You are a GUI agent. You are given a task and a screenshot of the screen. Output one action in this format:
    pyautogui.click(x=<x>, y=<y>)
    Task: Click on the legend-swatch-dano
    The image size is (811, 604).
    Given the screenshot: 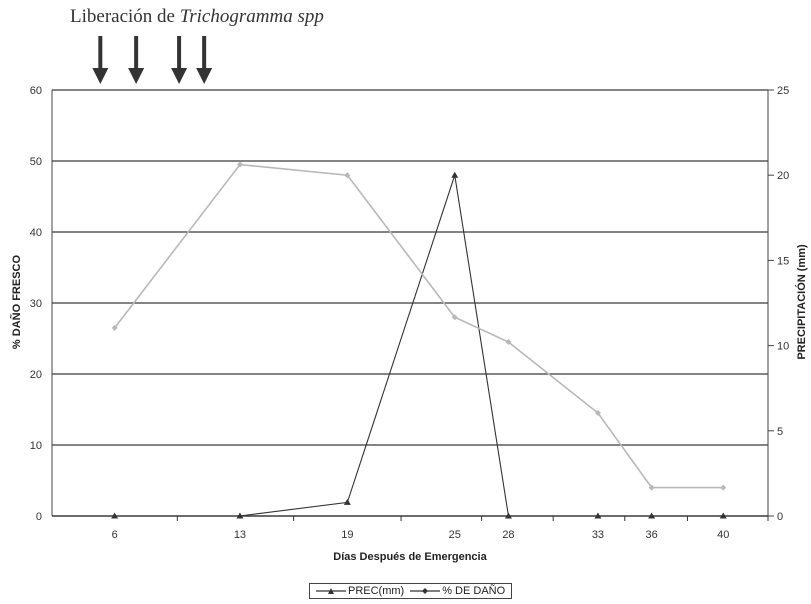 What is the action you would take?
    pyautogui.click(x=425, y=591)
    